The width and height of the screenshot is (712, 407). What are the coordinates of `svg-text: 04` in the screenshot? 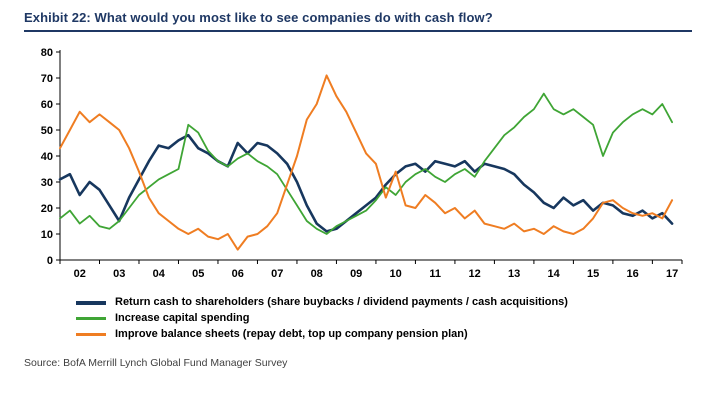 It's located at (159, 274).